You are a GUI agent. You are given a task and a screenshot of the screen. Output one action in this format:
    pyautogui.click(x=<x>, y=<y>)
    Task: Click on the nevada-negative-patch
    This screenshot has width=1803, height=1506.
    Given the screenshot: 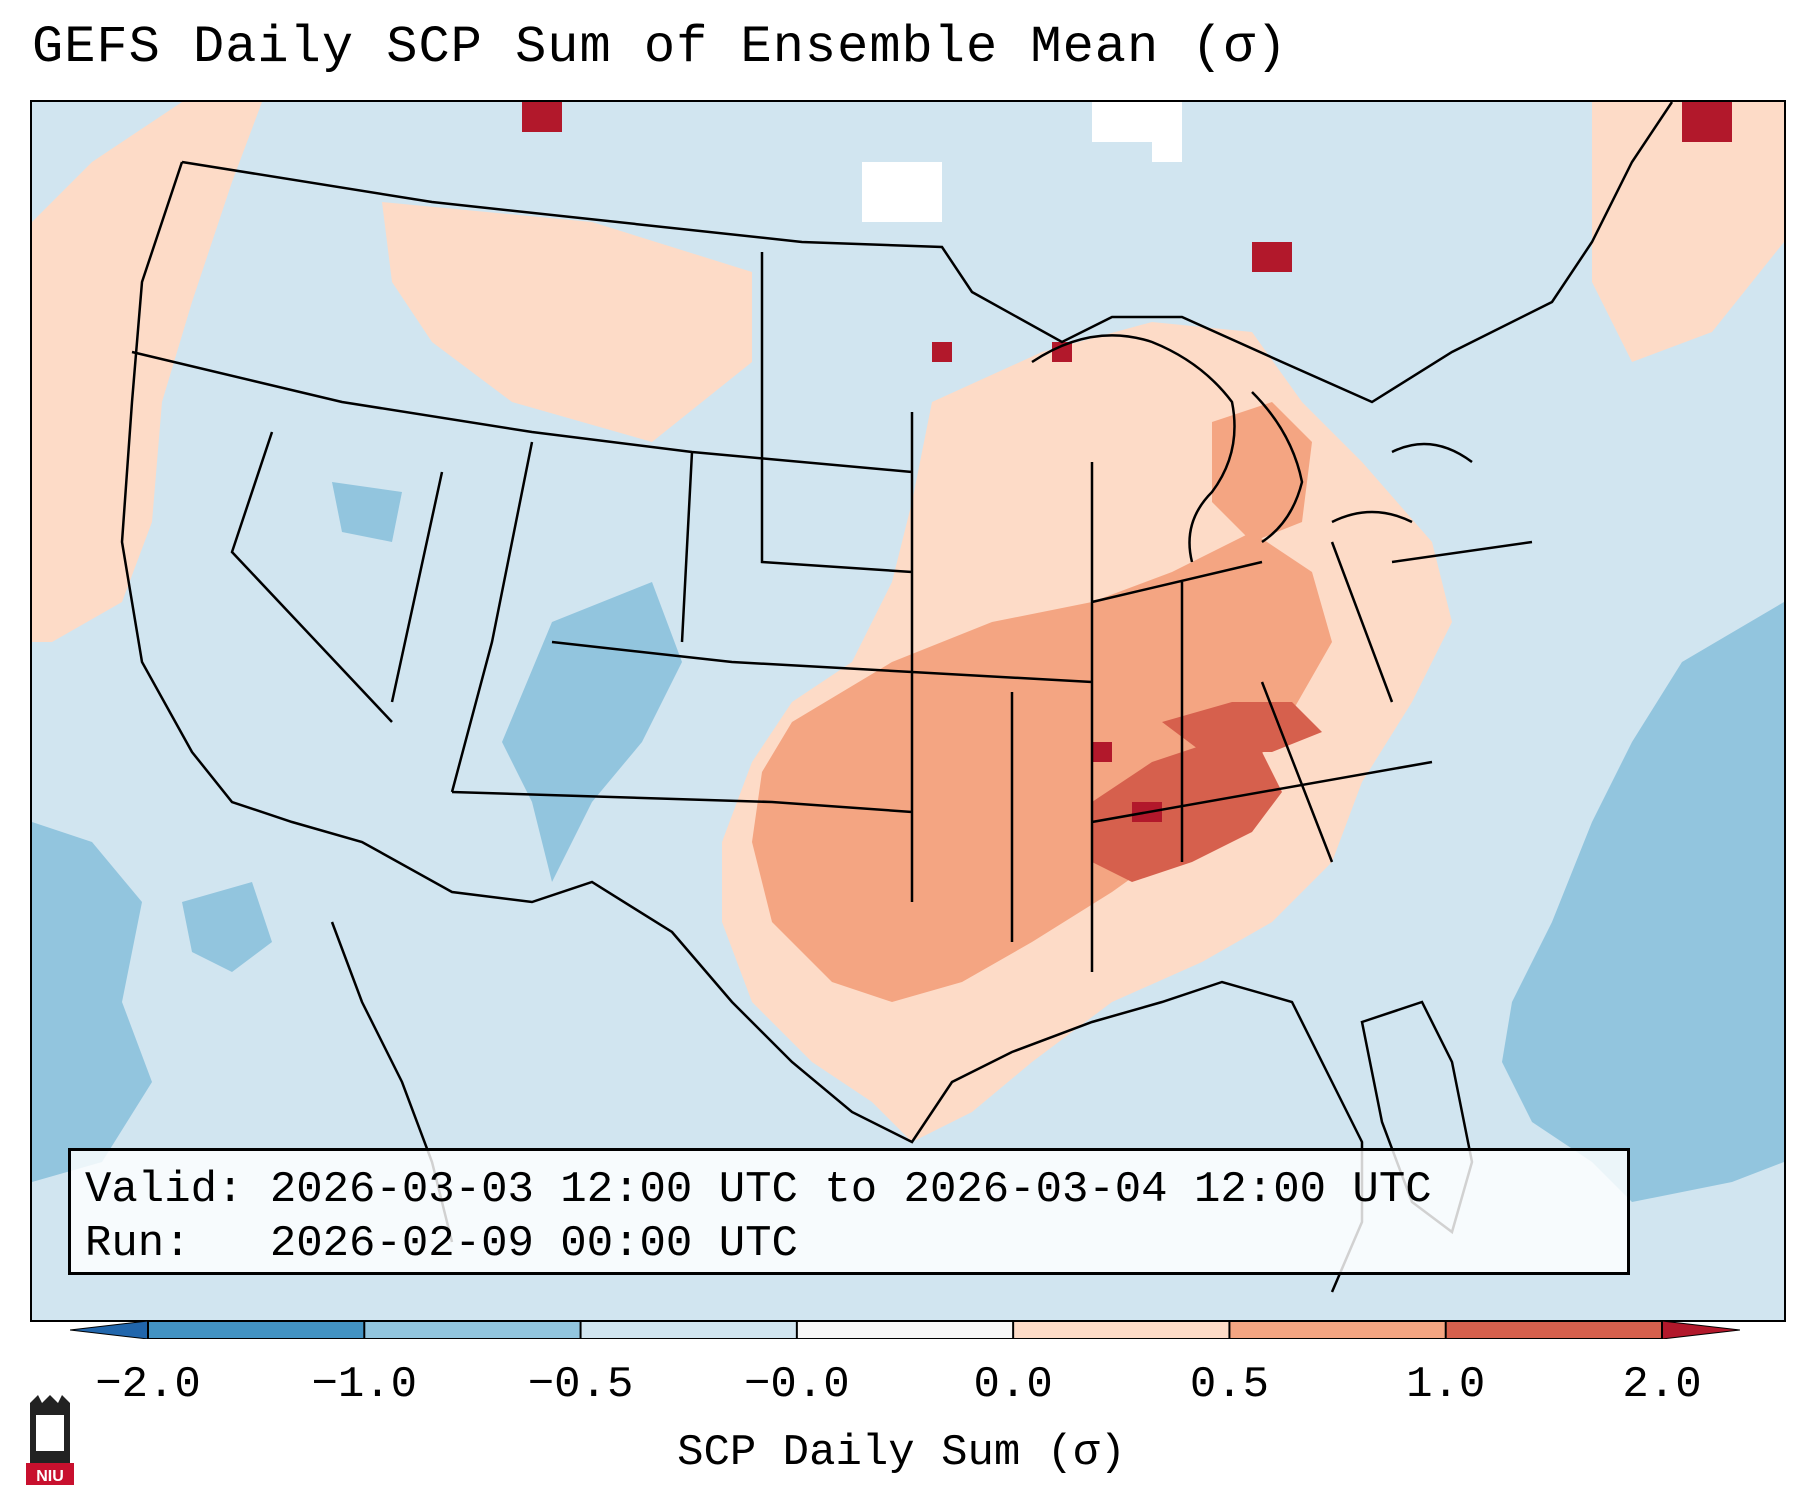 What is the action you would take?
    pyautogui.click(x=367, y=512)
    